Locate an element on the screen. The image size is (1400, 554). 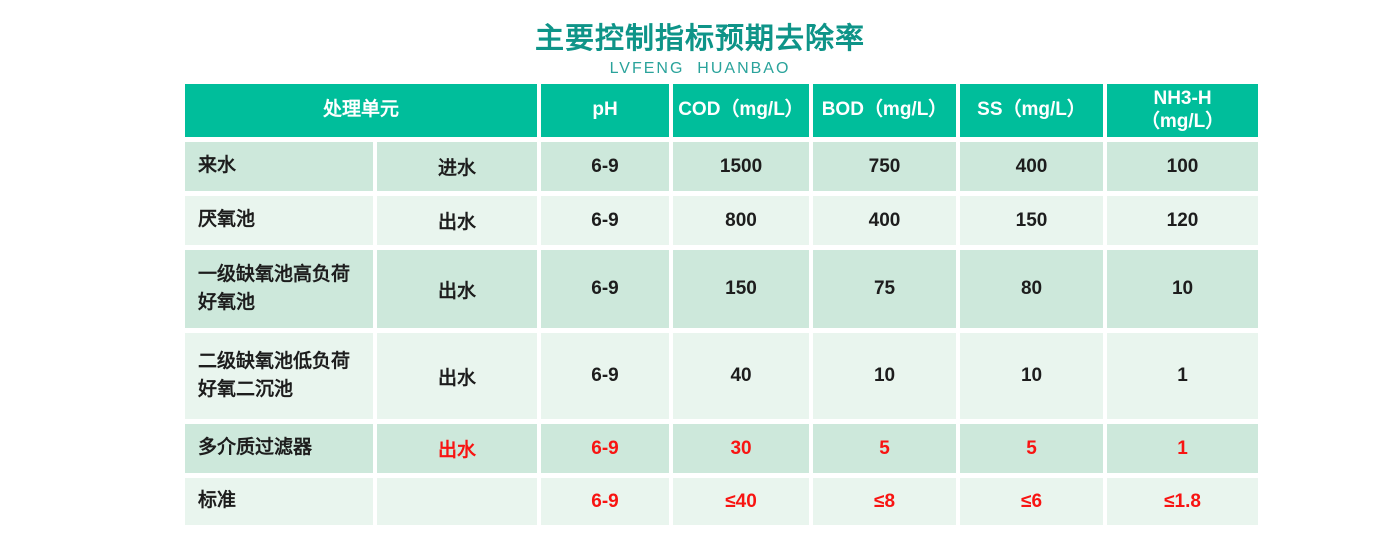
column-header-nh3: NH3-H （mg/L） is located at coordinates (1183, 110).